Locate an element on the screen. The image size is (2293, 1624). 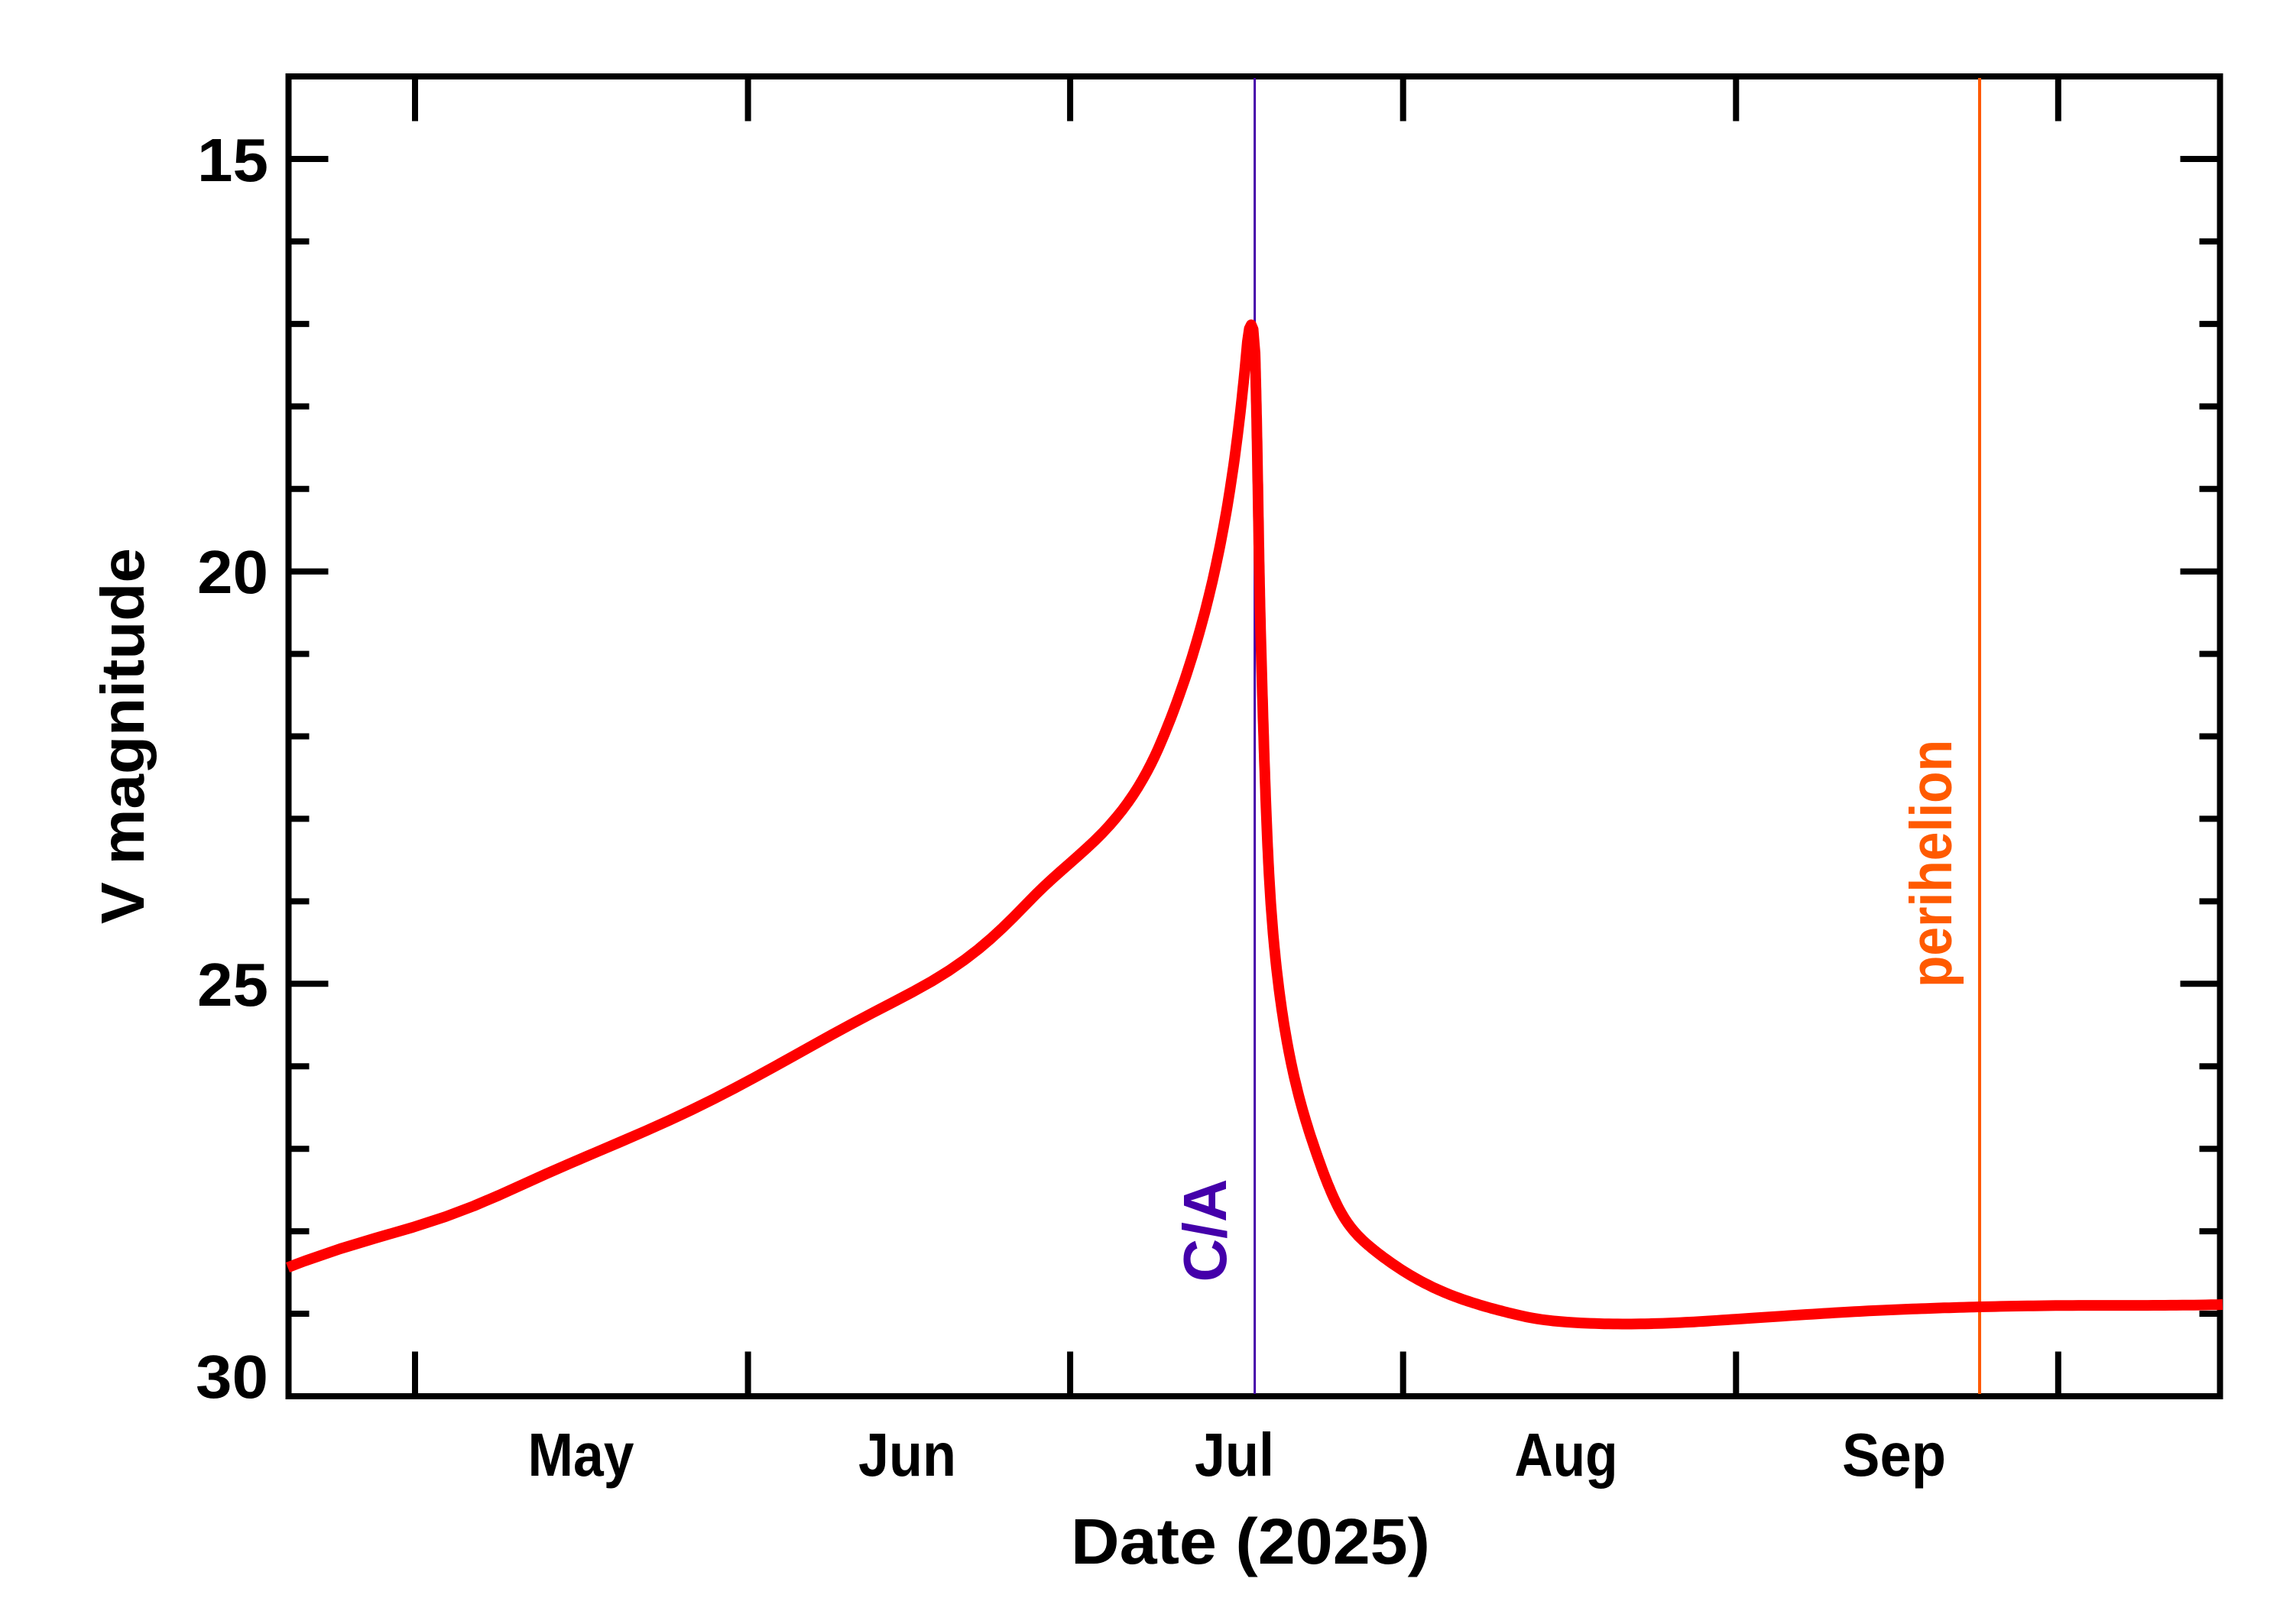
svg-text: Aug is located at coordinates (1566, 1455).